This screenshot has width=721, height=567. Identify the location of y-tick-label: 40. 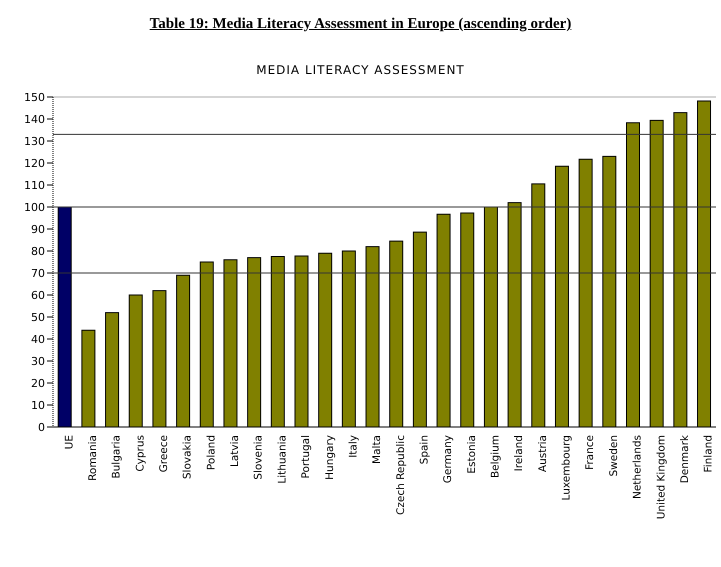
(38, 339).